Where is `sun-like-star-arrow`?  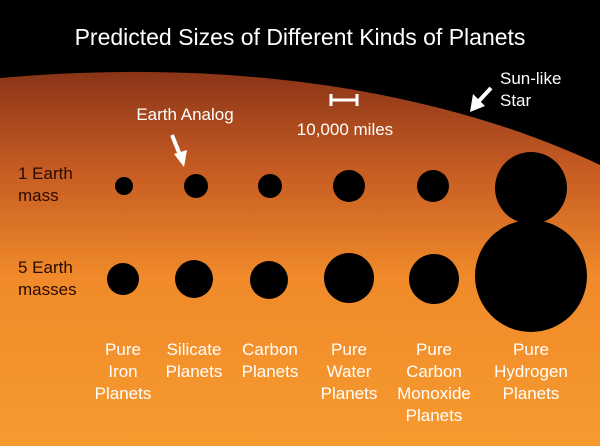 sun-like-star-arrow is located at coordinates (481, 99).